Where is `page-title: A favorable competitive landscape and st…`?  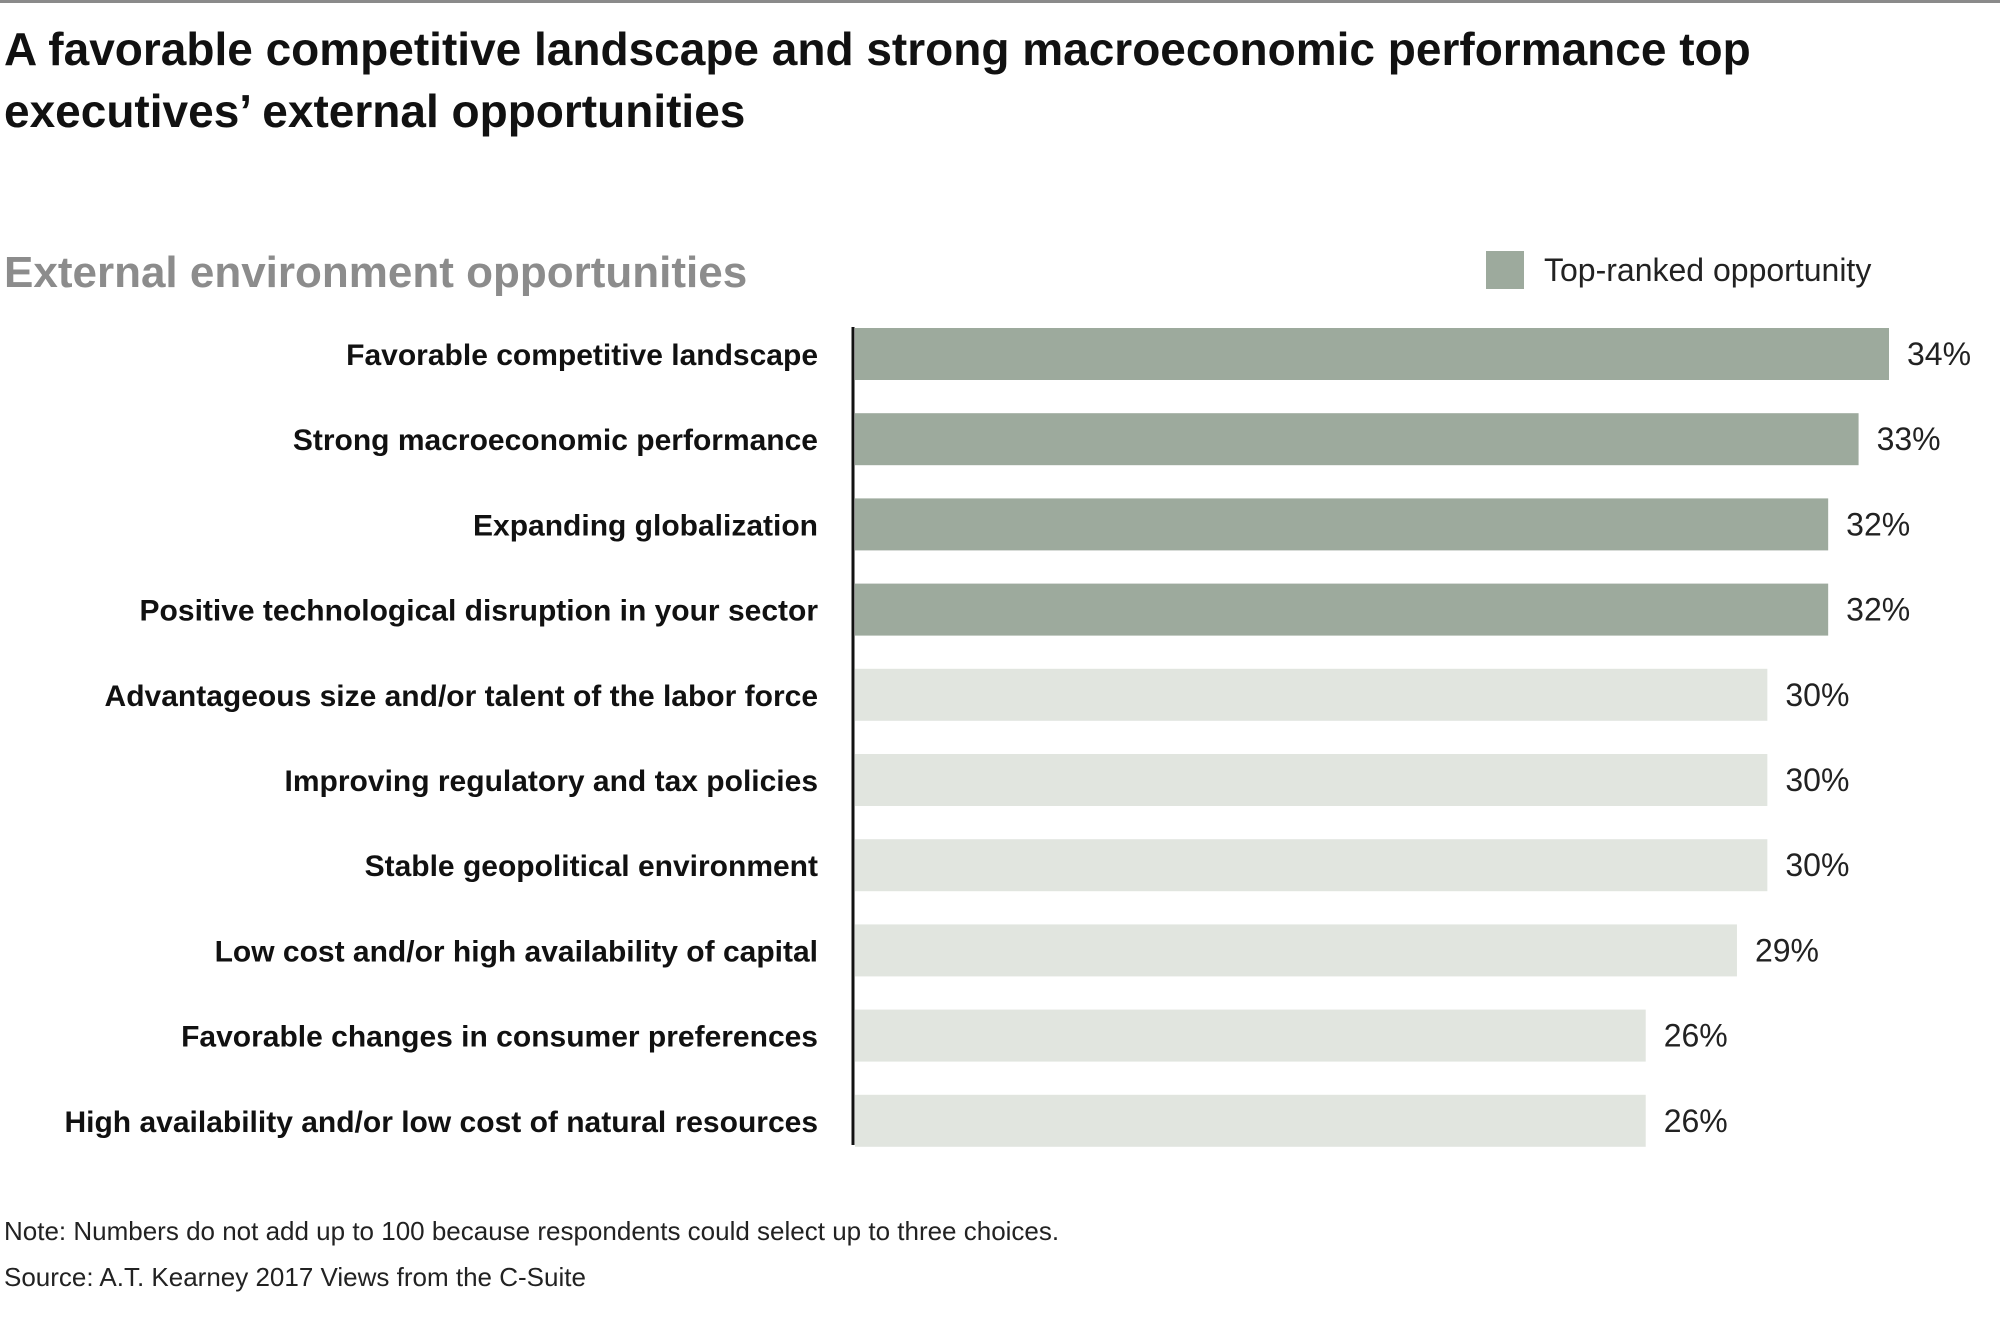
page-title: A favorable competitive landscape and st… is located at coordinates (877, 80).